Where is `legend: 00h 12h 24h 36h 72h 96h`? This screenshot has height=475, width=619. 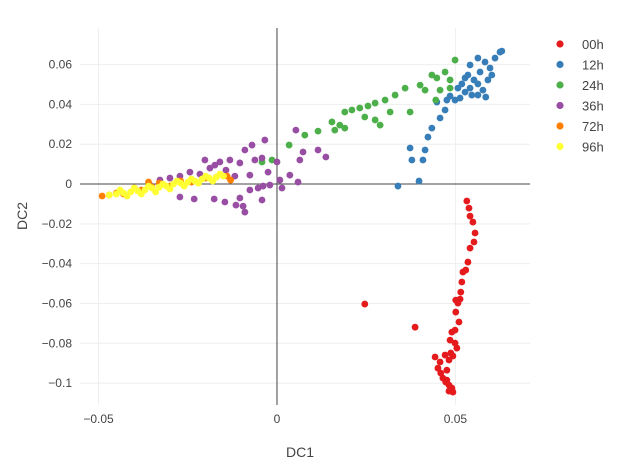 legend: 00h 12h 24h 36h 72h 96h is located at coordinates (580, 96).